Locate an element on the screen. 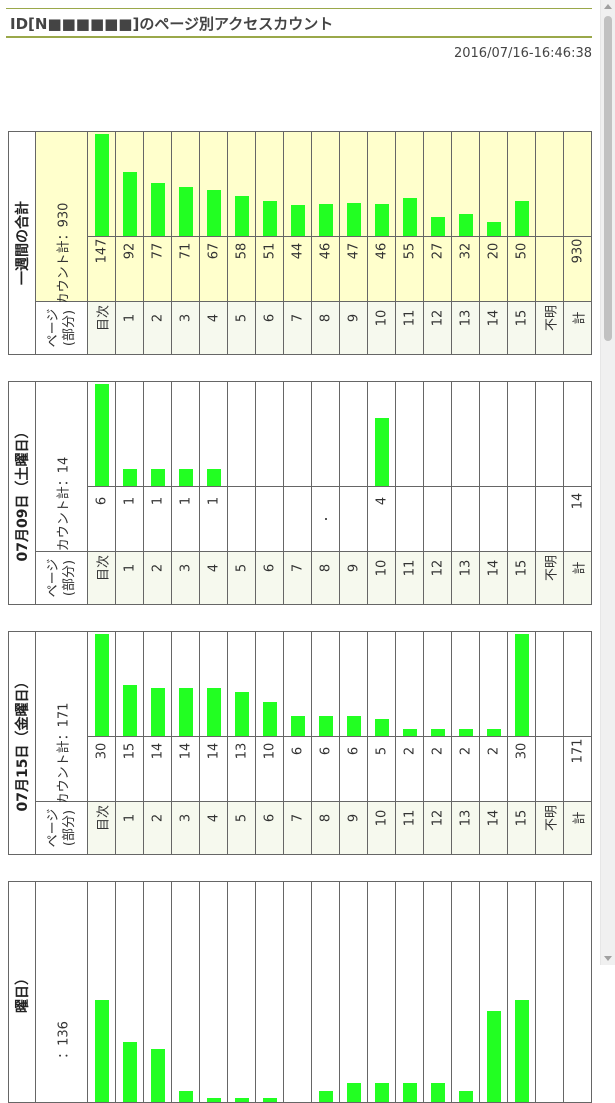  page-number: 1 is located at coordinates (129, 567).